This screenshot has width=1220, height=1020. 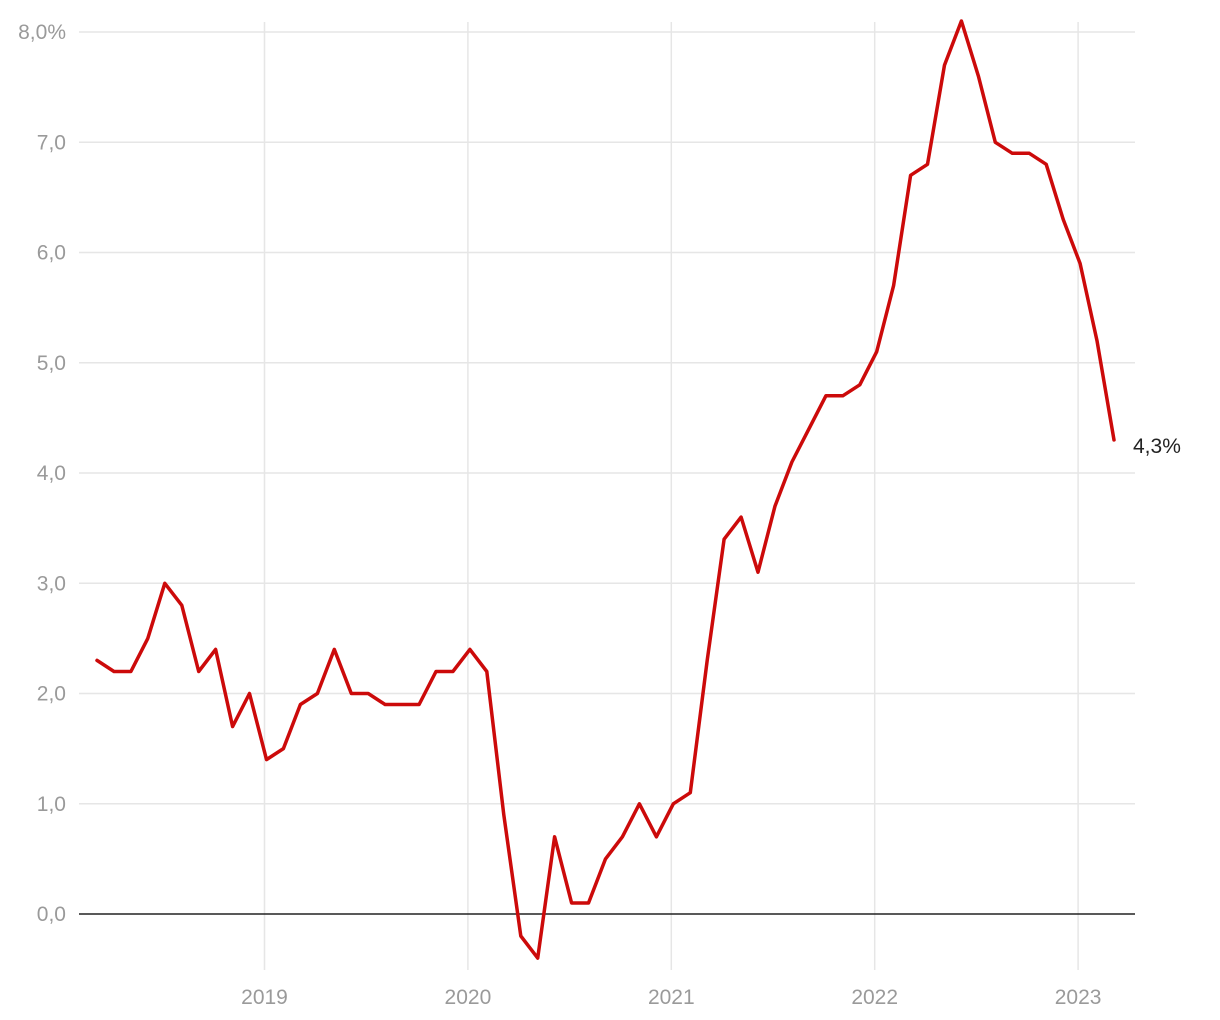 What do you see at coordinates (51, 473) in the screenshot?
I see `y-tick-label: 4,0` at bounding box center [51, 473].